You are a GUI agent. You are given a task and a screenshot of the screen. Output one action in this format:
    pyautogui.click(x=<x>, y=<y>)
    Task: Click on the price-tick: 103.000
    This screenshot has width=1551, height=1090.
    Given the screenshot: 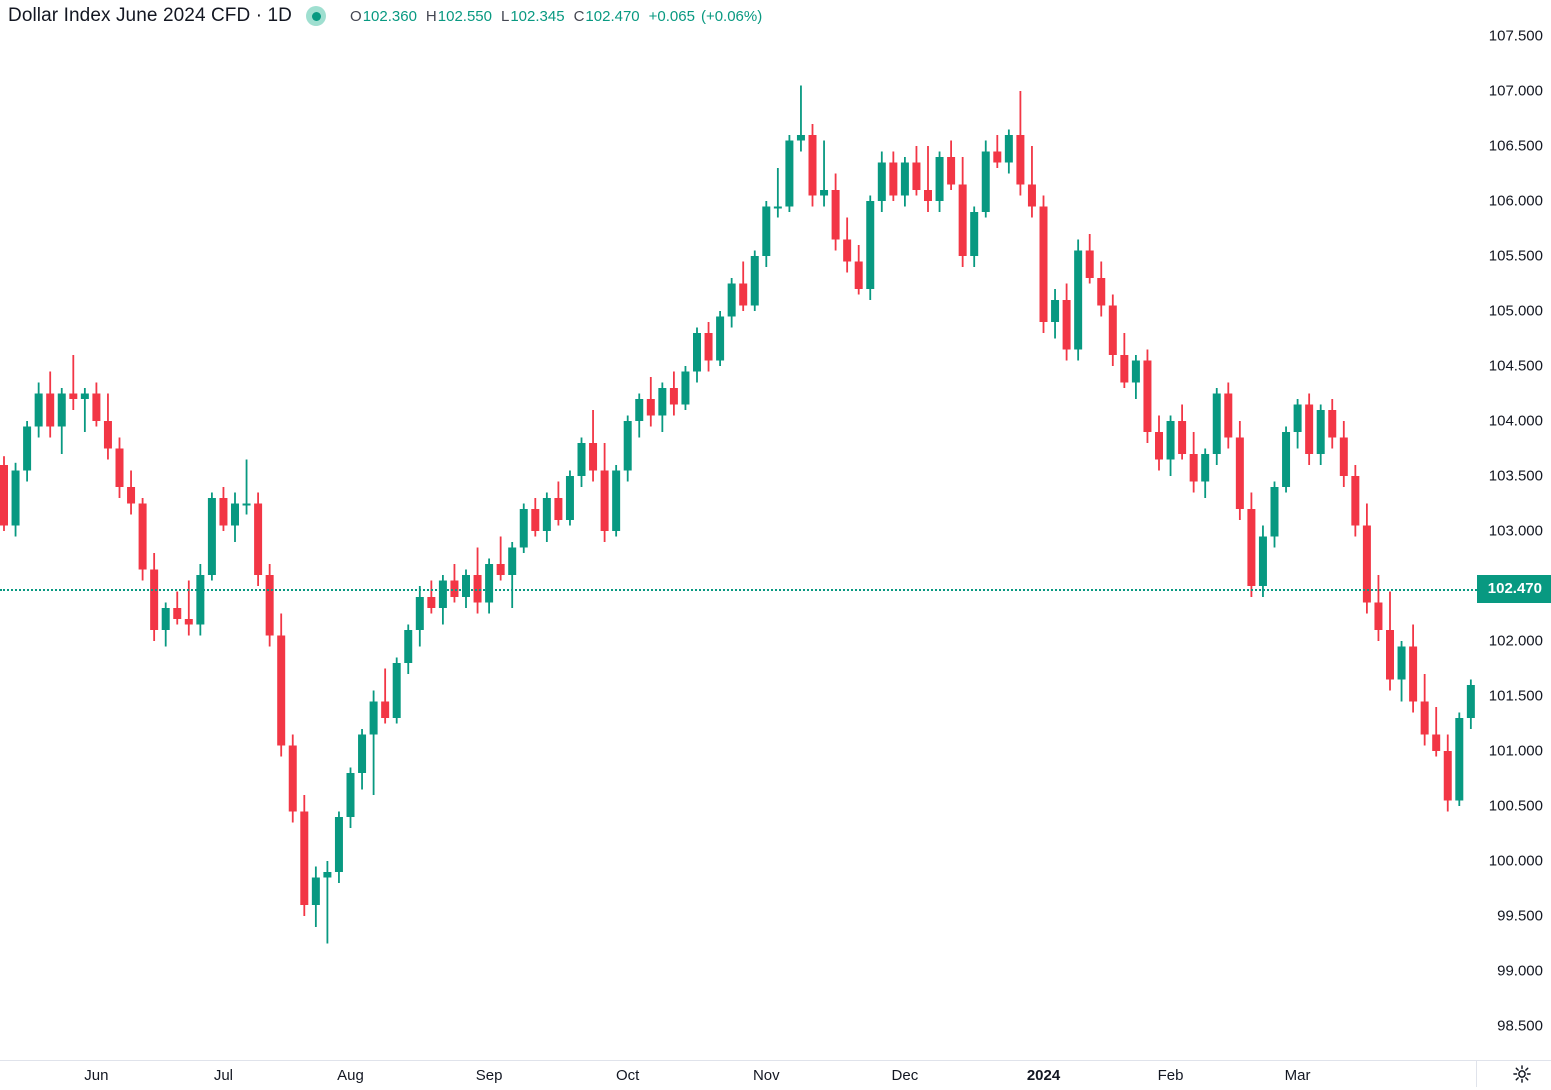 What is the action you would take?
    pyautogui.click(x=1515, y=531)
    